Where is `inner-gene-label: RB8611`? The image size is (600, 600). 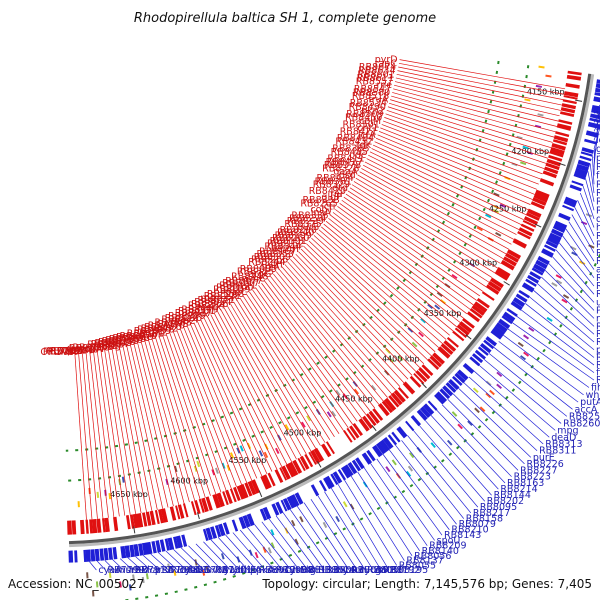
inner-gene-label: RB8611 is located at coordinates (375, 78).